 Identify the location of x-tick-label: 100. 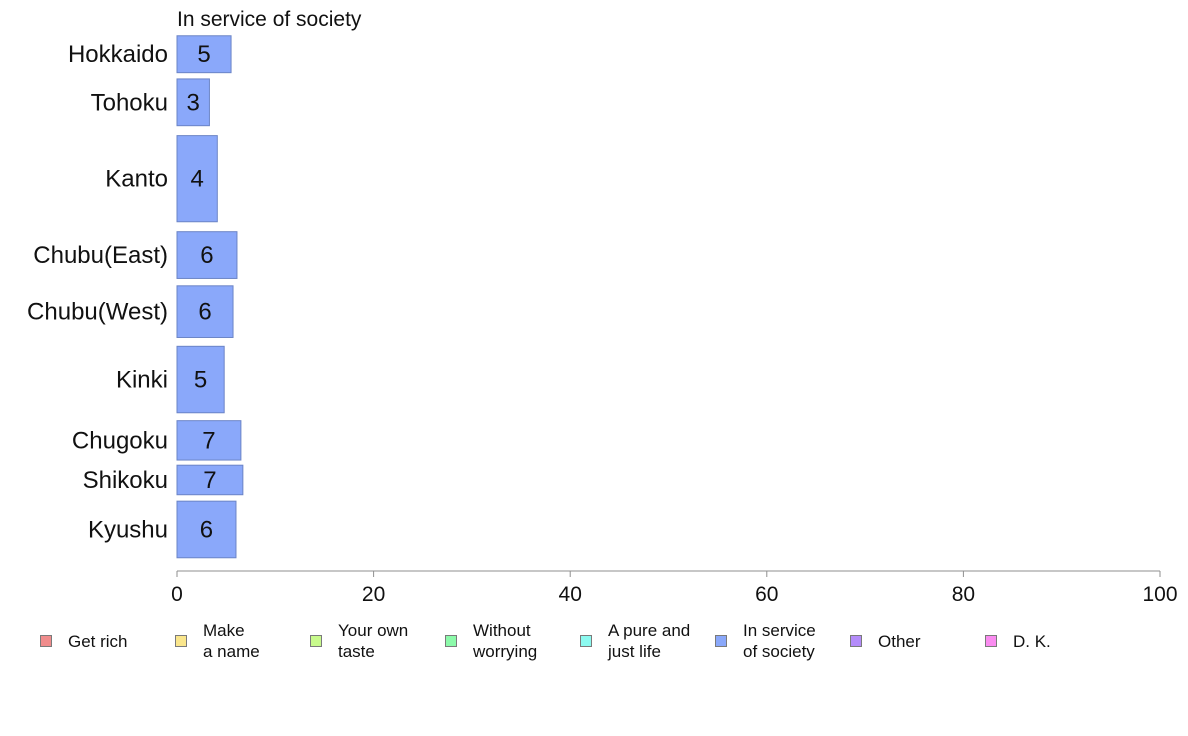
(1159, 594).